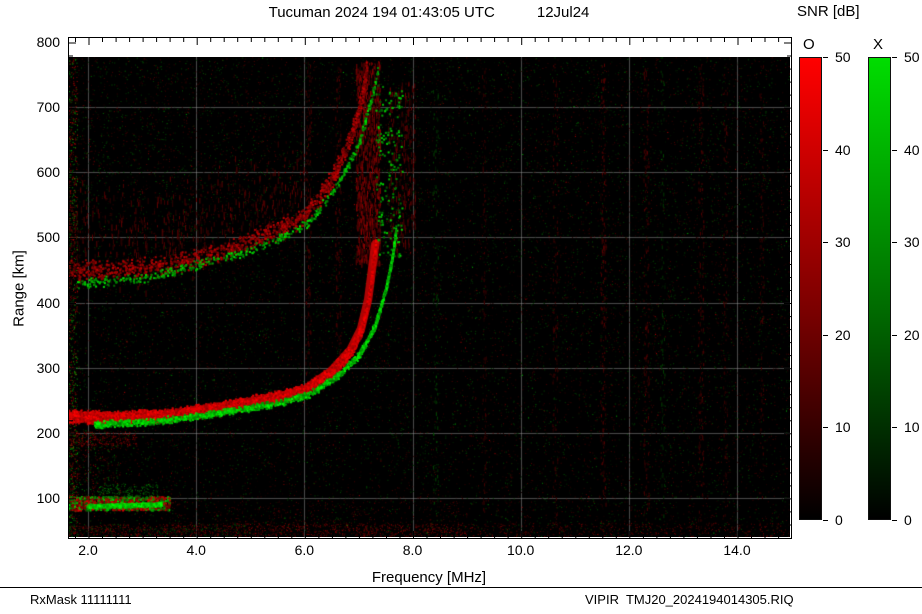  I want to click on x-tick-label: 2.0, so click(88, 550).